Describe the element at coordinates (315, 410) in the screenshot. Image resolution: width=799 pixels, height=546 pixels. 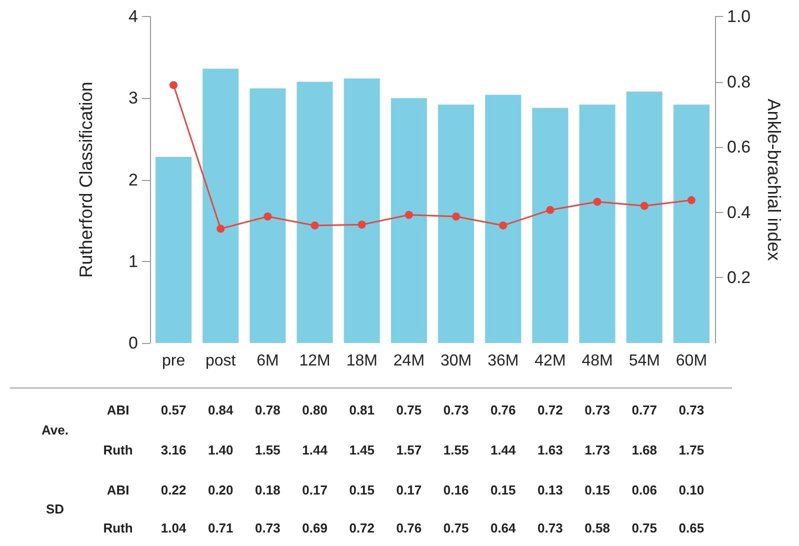
I see `text: 0.80` at that location.